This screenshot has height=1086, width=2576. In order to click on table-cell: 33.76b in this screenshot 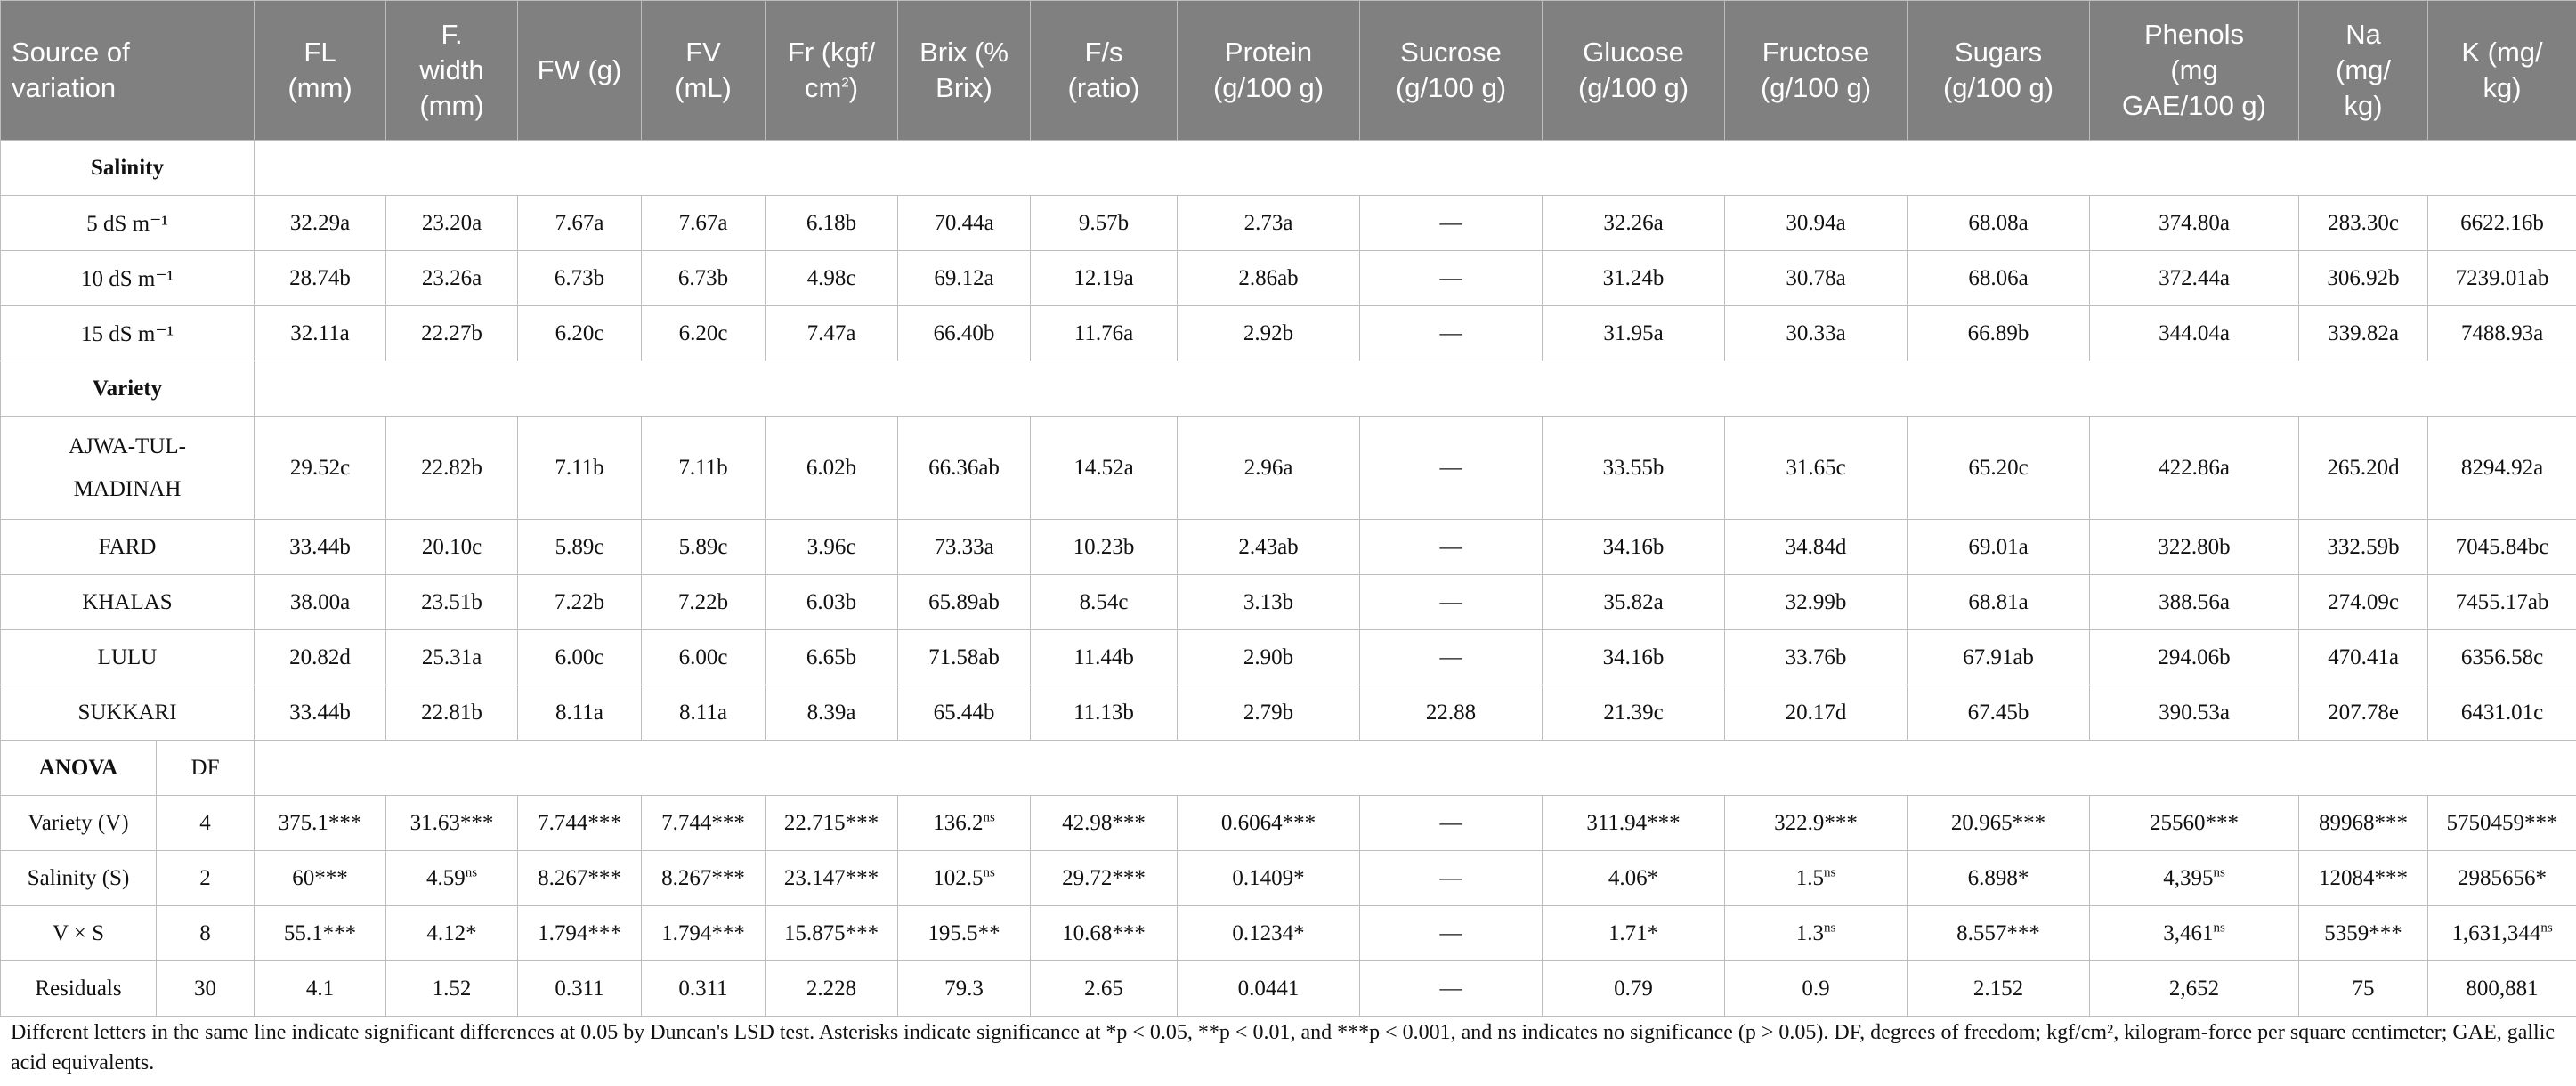, I will do `click(1816, 657)`.